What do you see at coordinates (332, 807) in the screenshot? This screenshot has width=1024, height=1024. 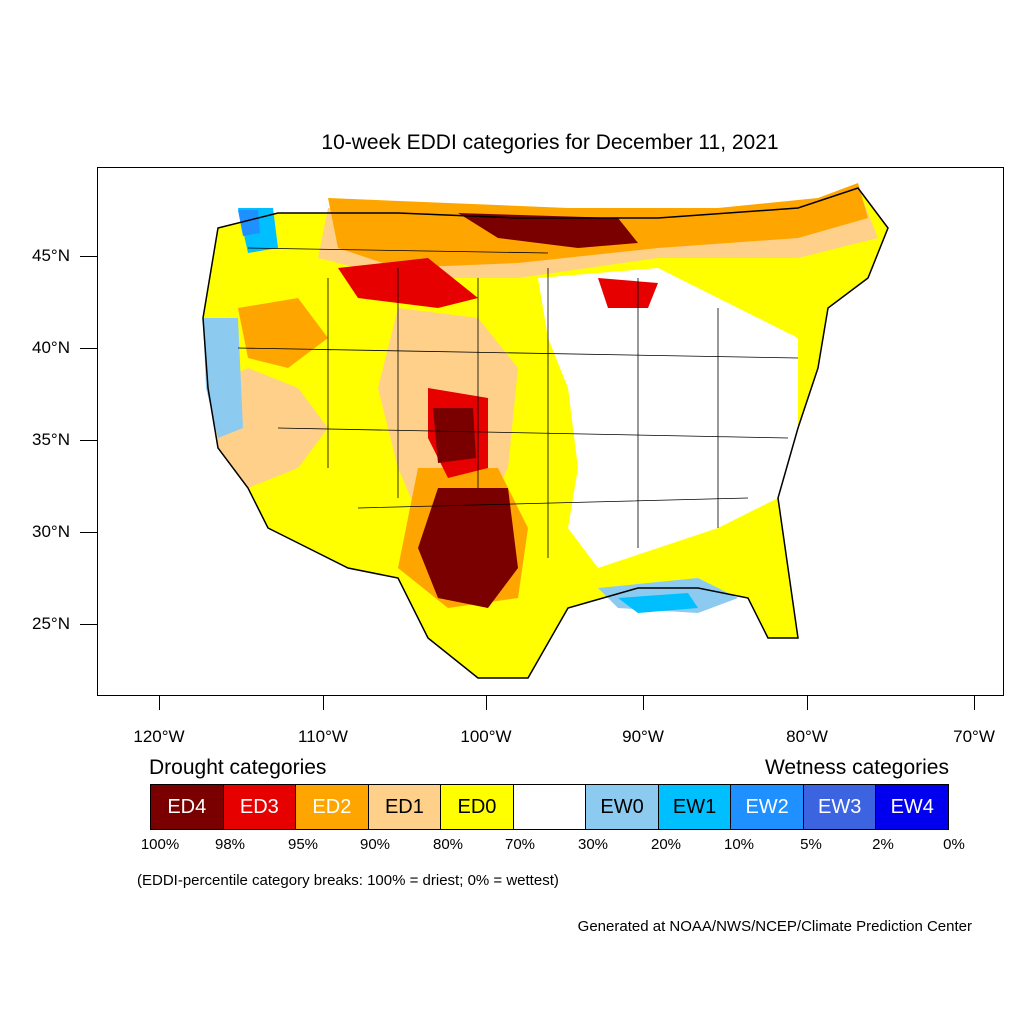 I see `legend-swatch-ed2: ED2` at bounding box center [332, 807].